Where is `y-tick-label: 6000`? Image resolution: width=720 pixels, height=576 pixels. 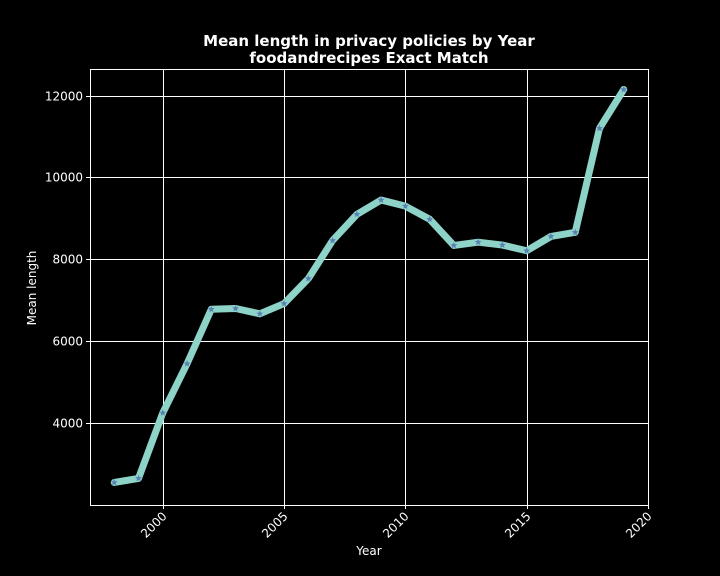
y-tick-label: 6000 is located at coordinates (67, 342).